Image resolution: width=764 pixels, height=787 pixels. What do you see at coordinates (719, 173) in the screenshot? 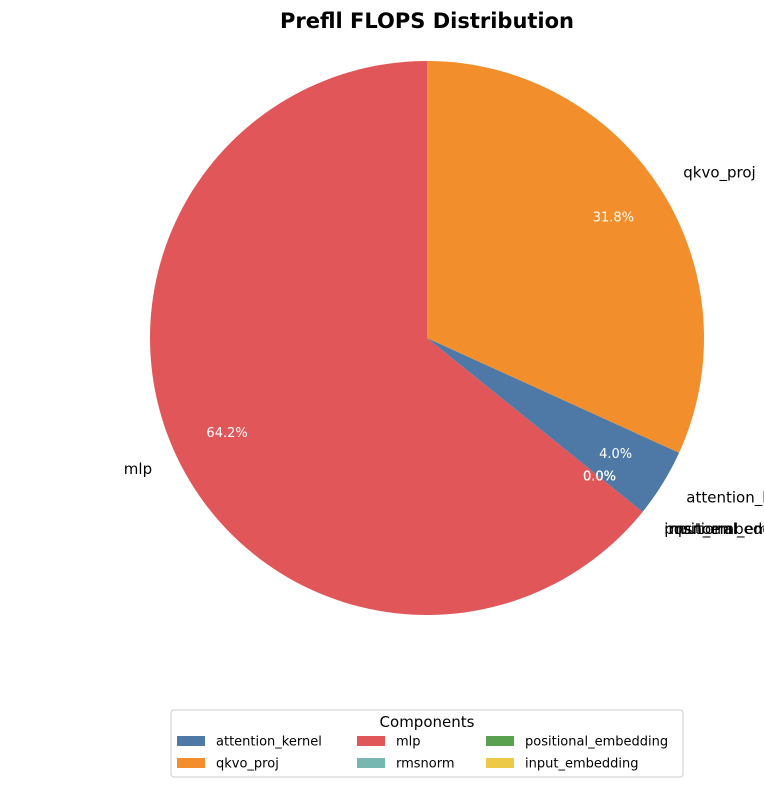
I see `slice-label-qkvo-proj: qkvo_proj` at bounding box center [719, 173].